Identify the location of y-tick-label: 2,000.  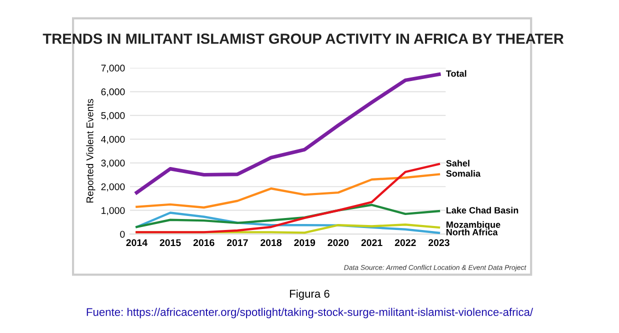
(113, 187).